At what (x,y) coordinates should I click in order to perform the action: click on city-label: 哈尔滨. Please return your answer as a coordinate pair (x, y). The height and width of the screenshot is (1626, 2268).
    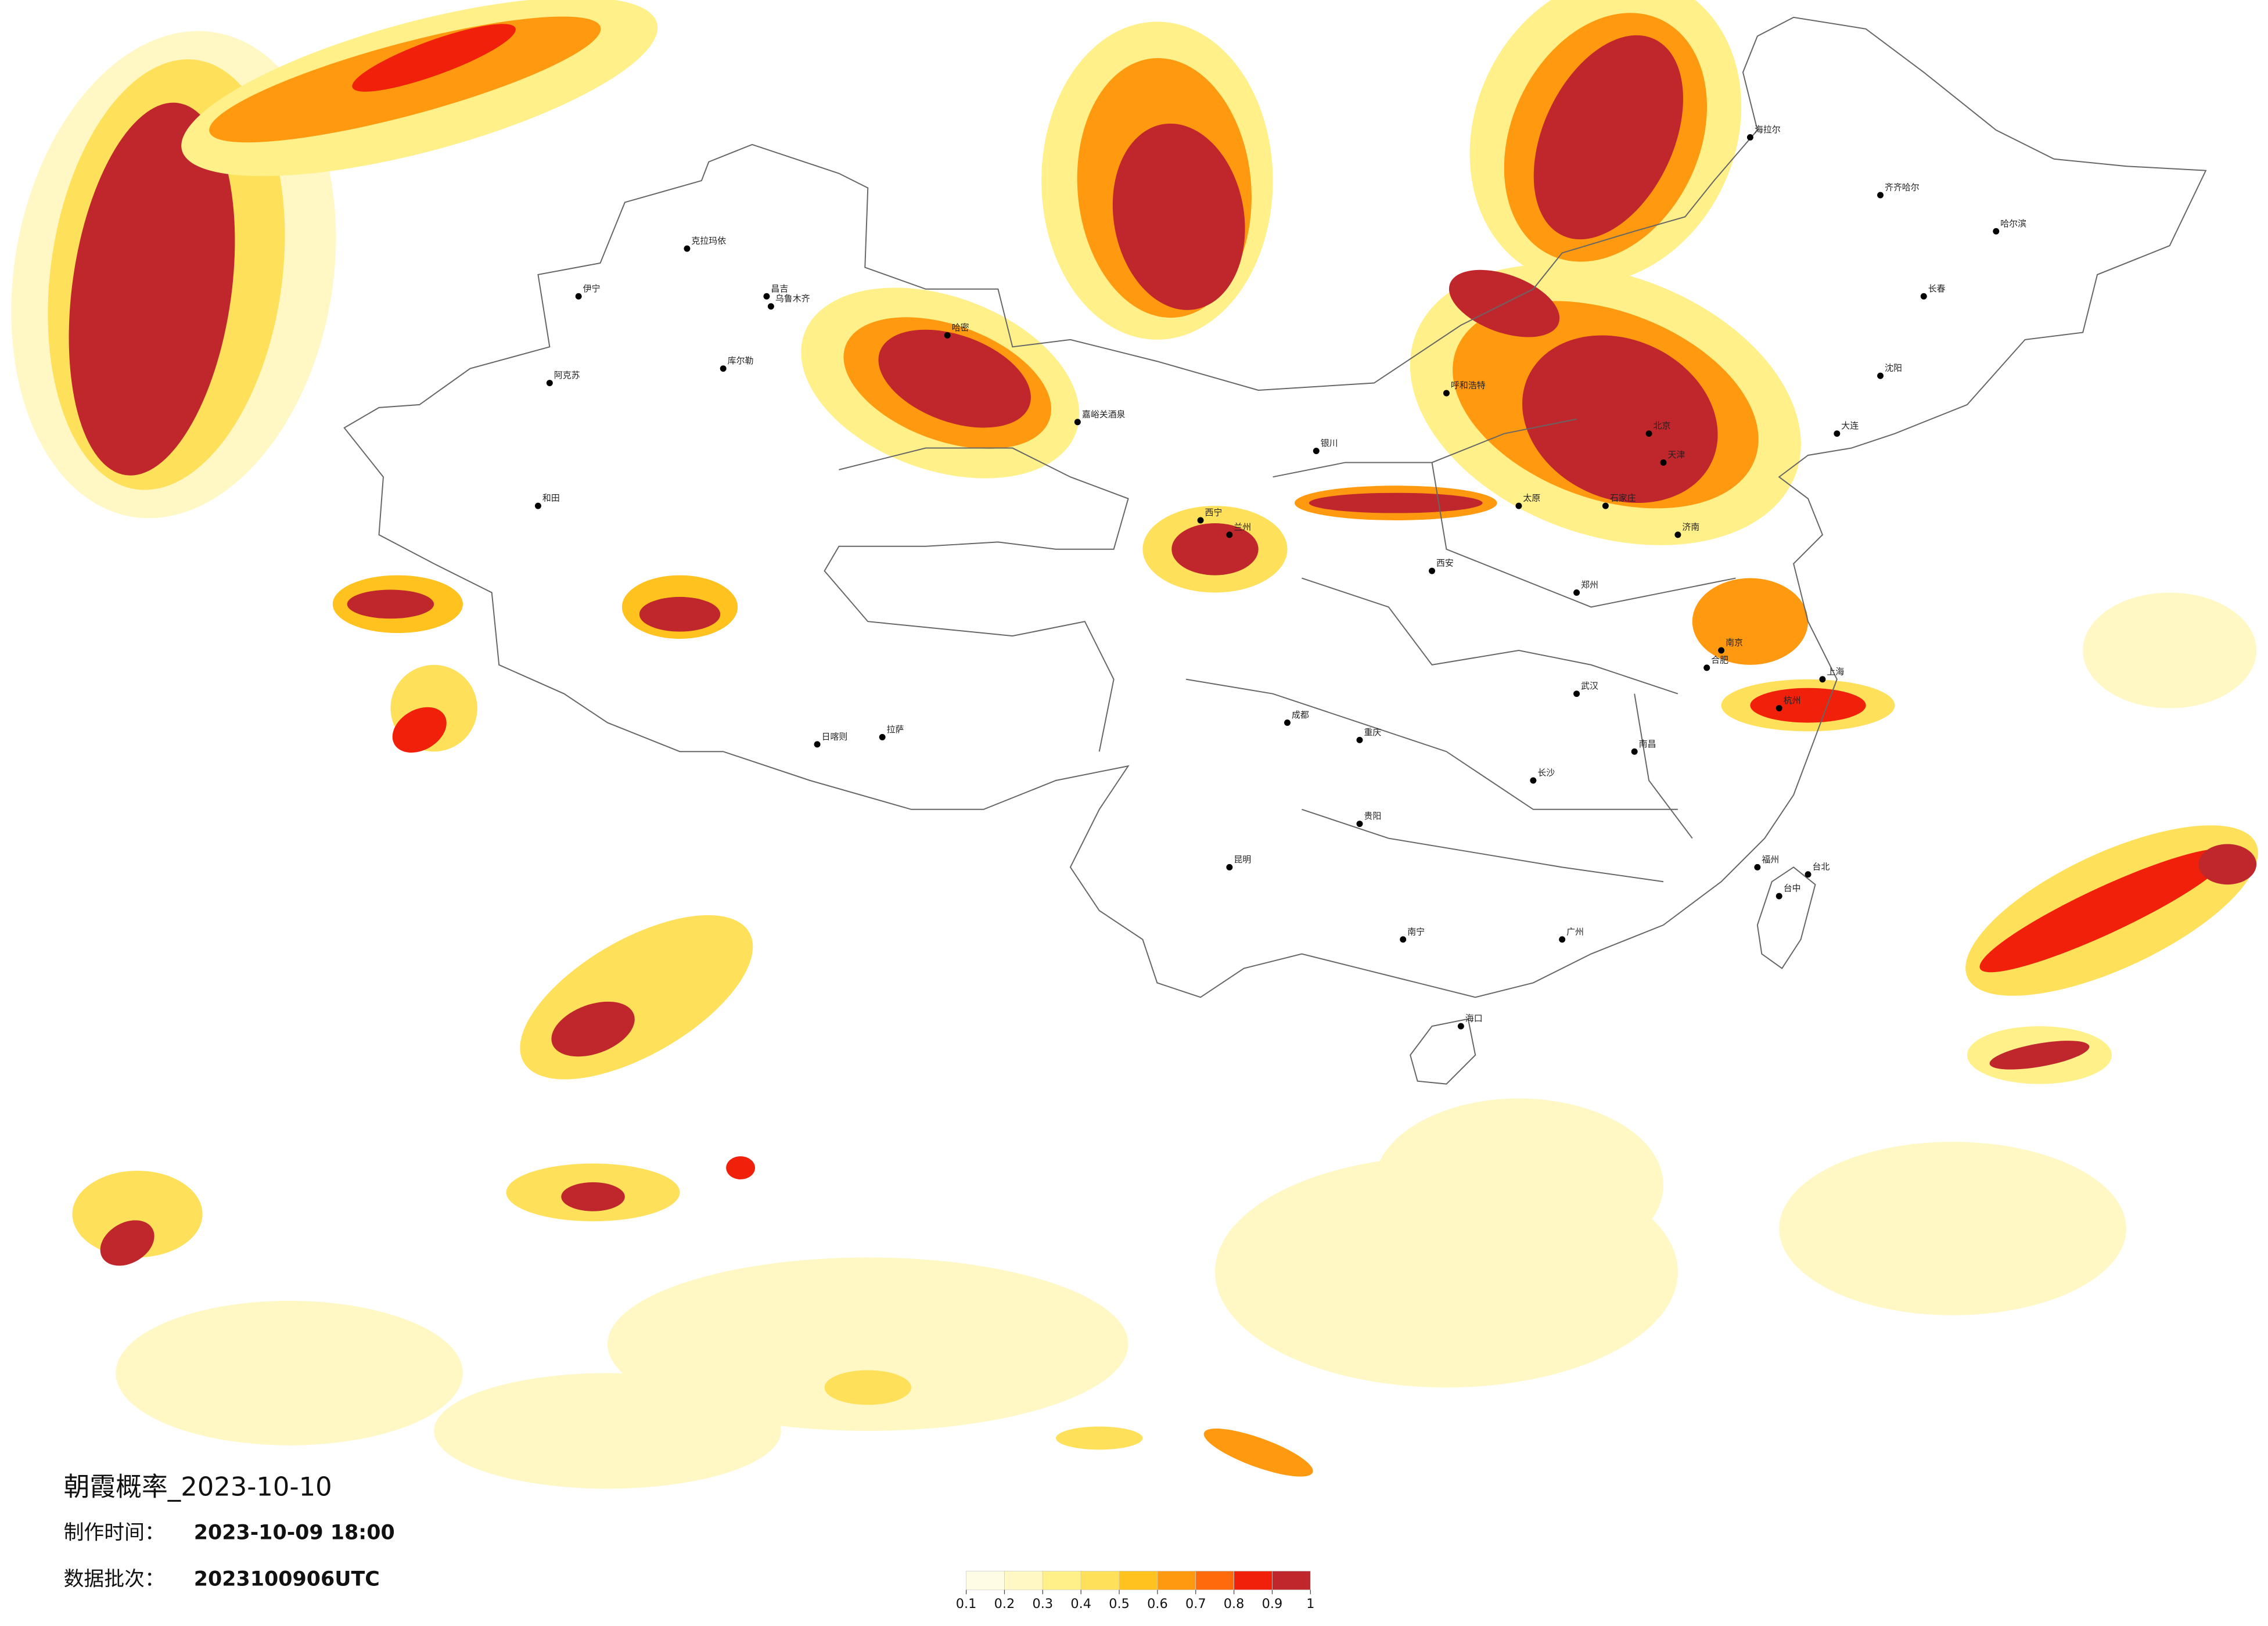
    Looking at the image, I should click on (2013, 223).